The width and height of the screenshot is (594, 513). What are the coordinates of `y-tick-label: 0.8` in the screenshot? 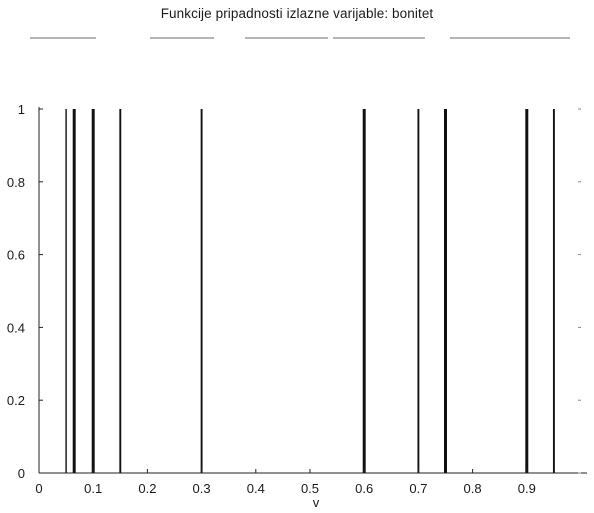 It's located at (16, 182).